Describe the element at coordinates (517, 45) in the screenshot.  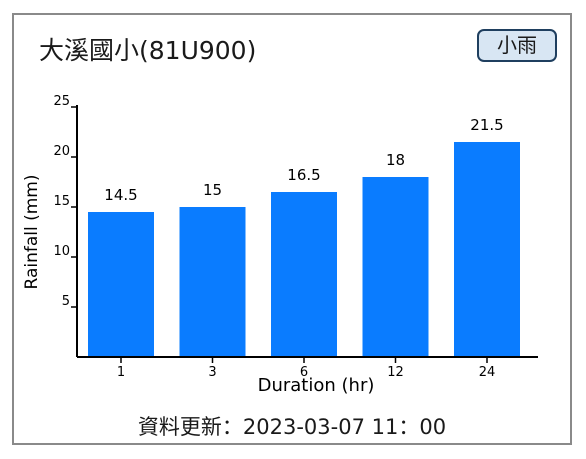
I see `rain-status-badge: 小雨` at that location.